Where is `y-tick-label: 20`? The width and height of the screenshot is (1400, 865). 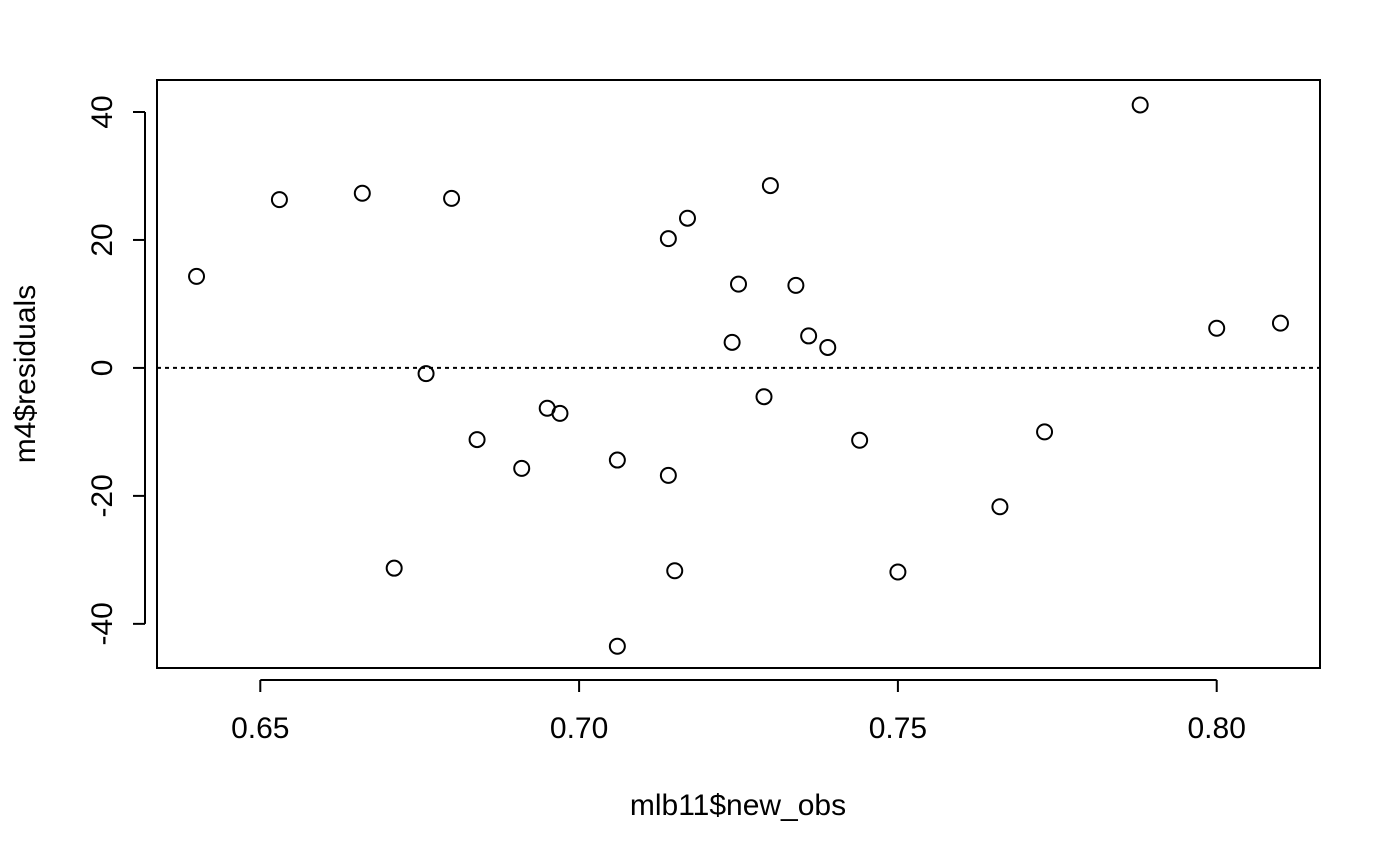 y-tick-label: 20 is located at coordinates (102, 239).